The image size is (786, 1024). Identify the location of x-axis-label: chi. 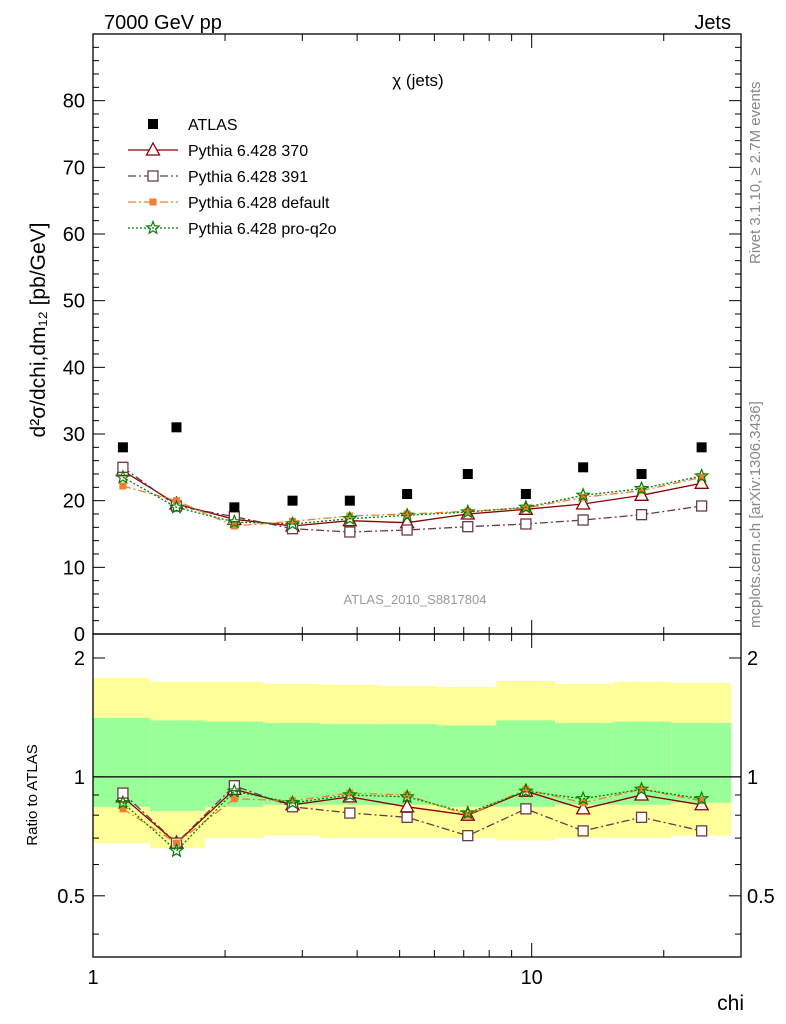
(730, 1003).